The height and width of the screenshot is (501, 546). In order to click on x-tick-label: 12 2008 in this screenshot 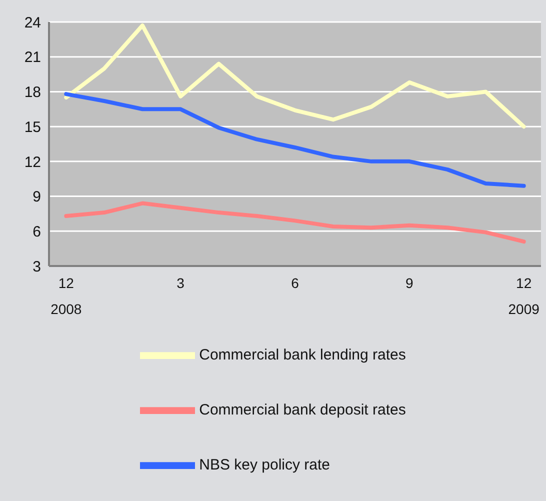, I will do `click(66, 296)`.